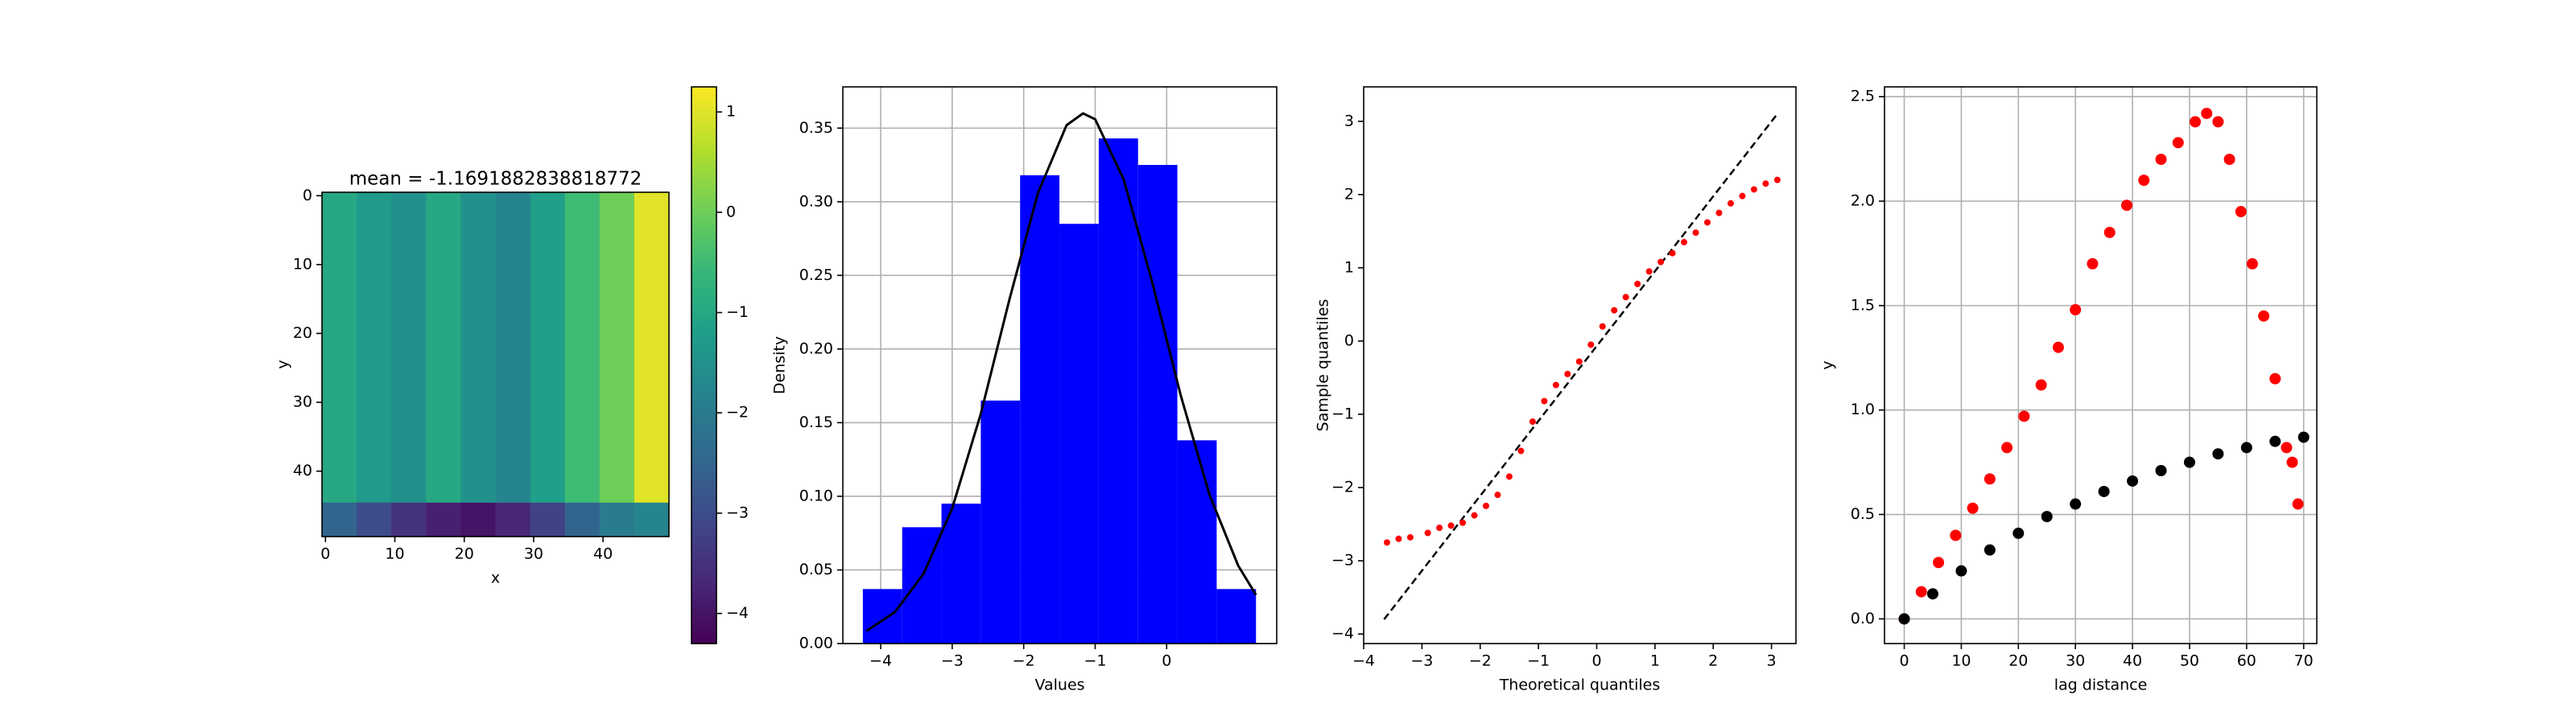 The image size is (2576, 724). What do you see at coordinates (1342, 634) in the screenshot?
I see `y-tick-label: −4` at bounding box center [1342, 634].